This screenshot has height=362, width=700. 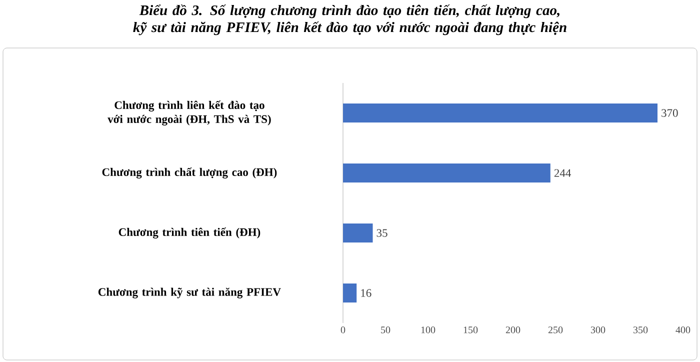 I want to click on y-tick-label: Chương trình tiên tiến (ĐH), so click(x=189, y=233).